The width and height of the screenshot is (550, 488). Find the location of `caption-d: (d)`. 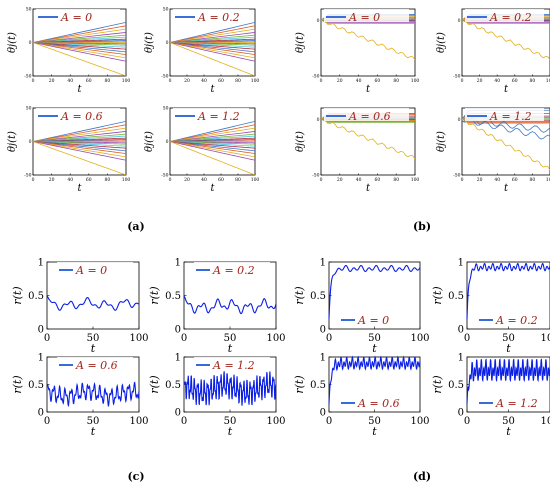

caption-d: (d) is located at coordinates (422, 476).